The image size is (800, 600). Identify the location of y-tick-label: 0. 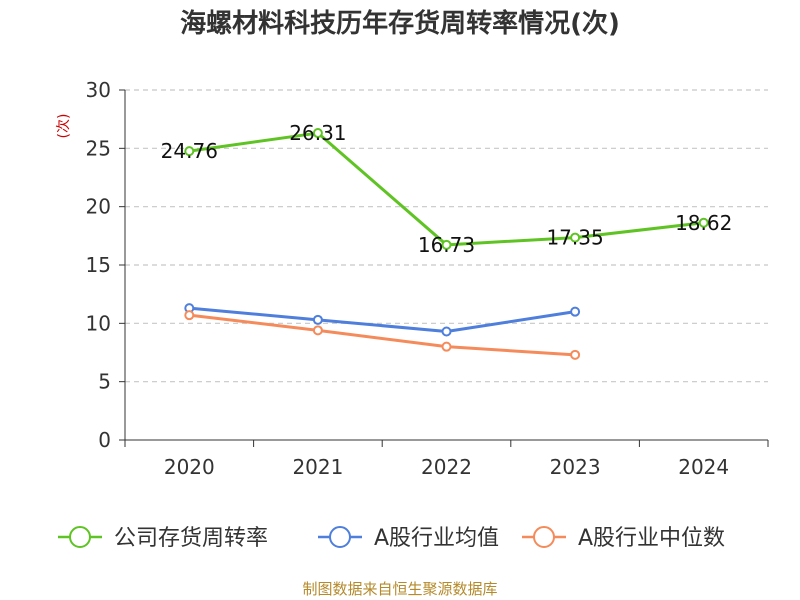
(104, 440).